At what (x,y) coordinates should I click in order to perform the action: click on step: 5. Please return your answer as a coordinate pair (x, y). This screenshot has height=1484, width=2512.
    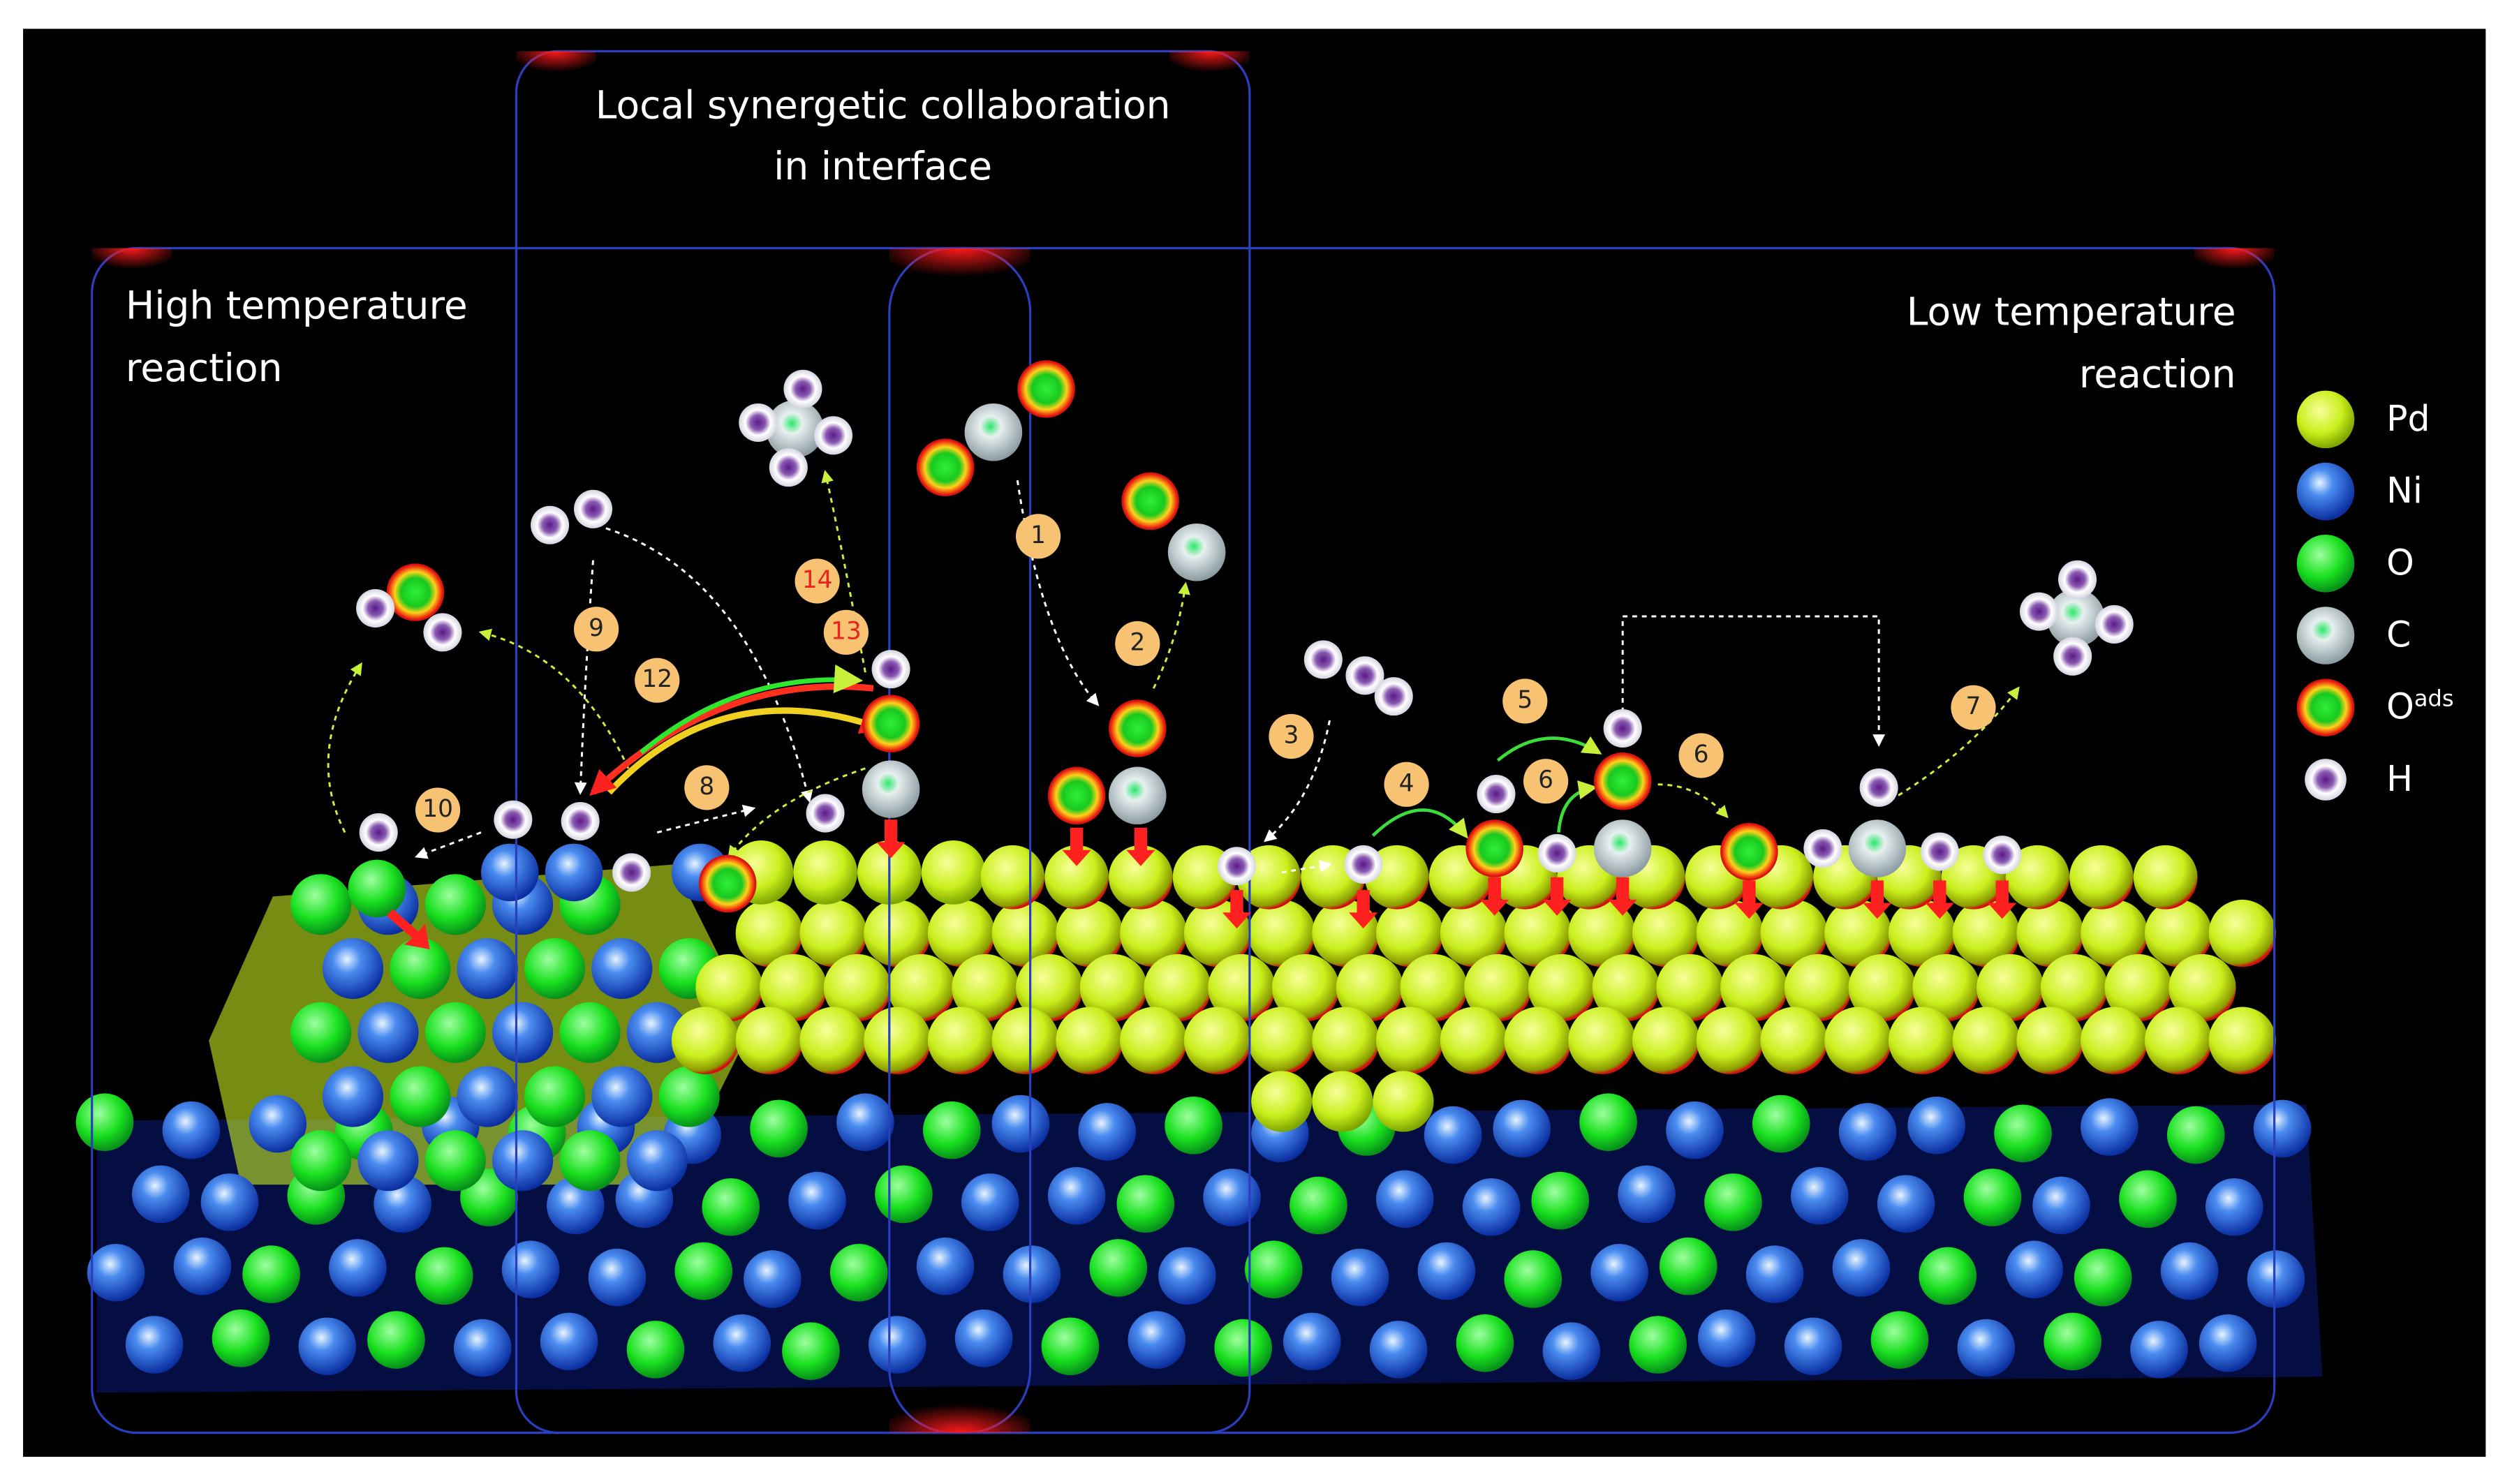
    Looking at the image, I should click on (1525, 701).